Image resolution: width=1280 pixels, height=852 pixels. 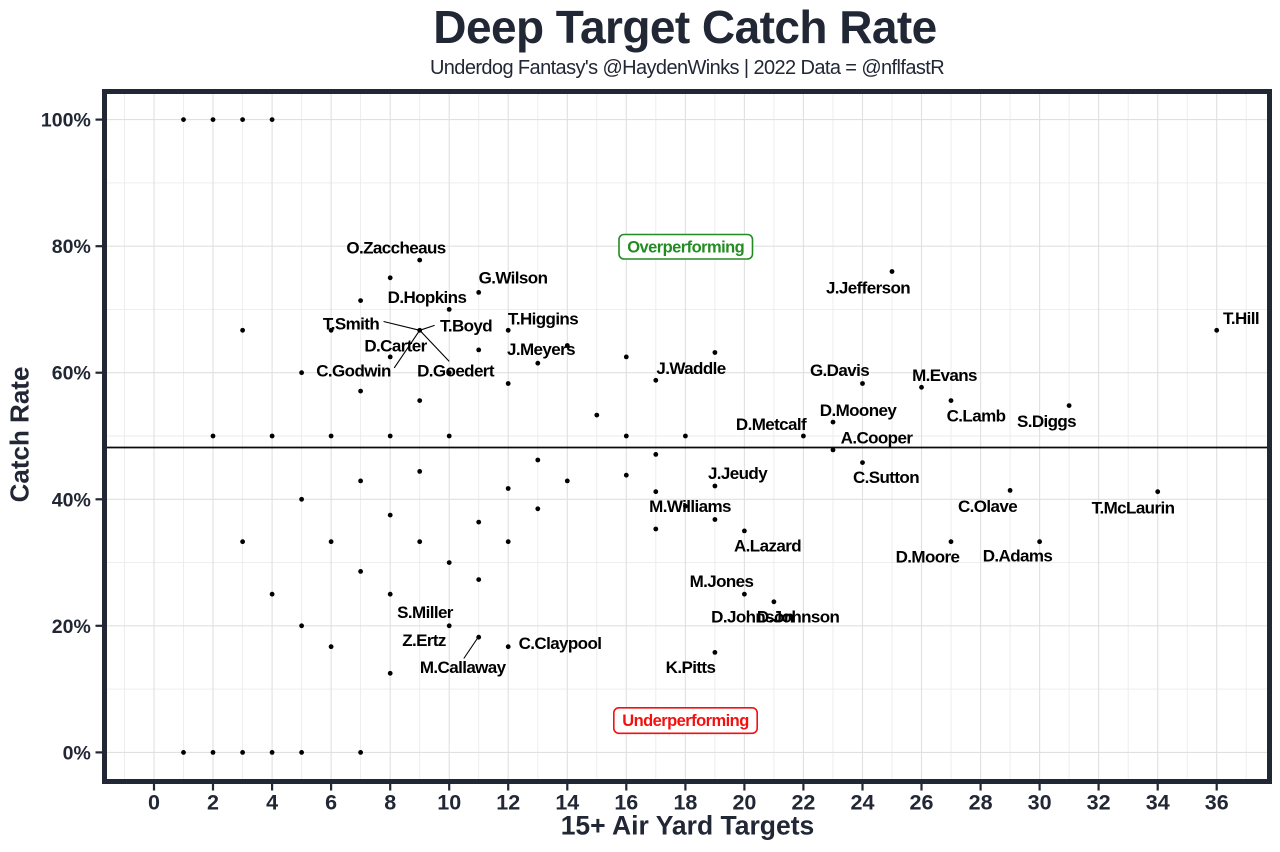 What do you see at coordinates (863, 803) in the screenshot?
I see `svg-text: 24` at bounding box center [863, 803].